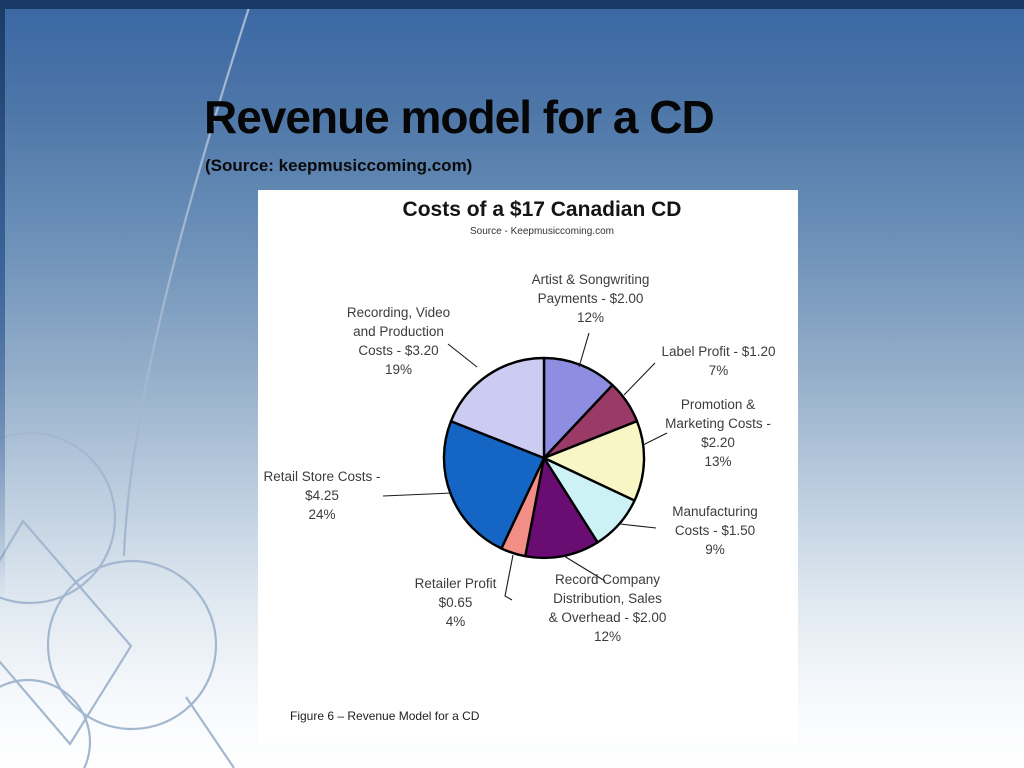 This screenshot has width=1024, height=768. I want to click on decorative-line, so click(210, 732).